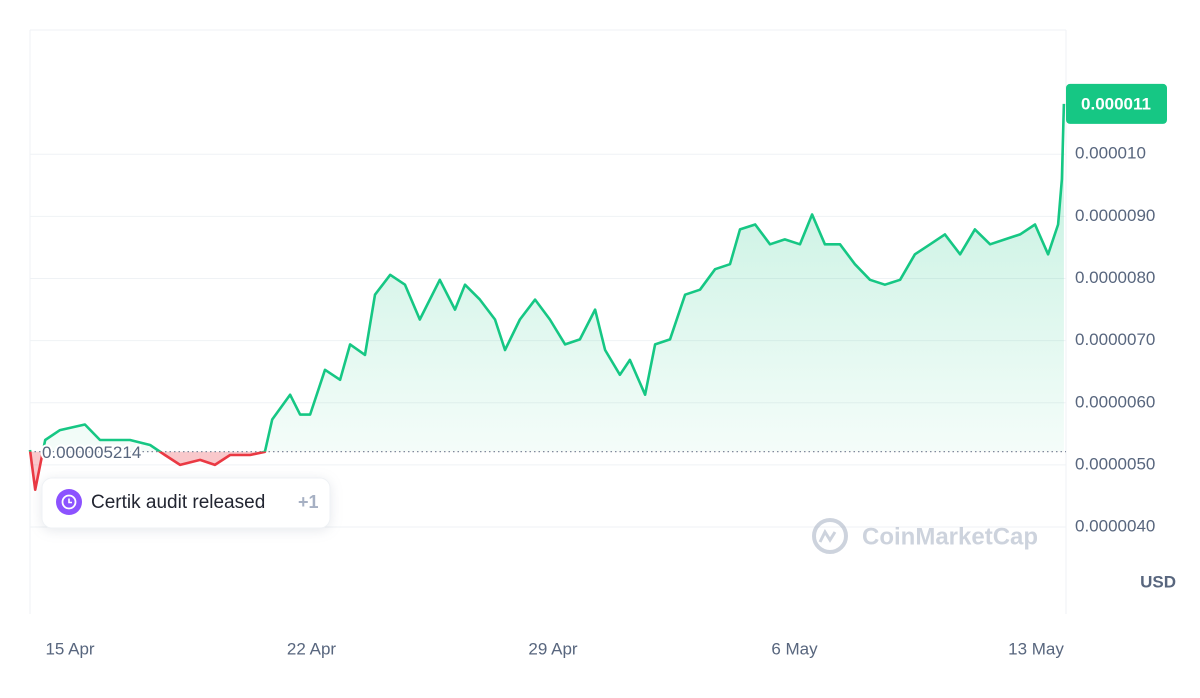 Image resolution: width=1200 pixels, height=698 pixels. I want to click on y-tick-label: 0.000010, so click(1110, 153).